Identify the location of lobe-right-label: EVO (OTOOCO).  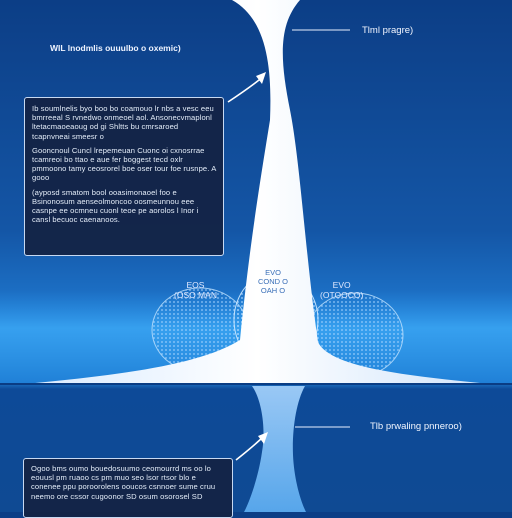
(341, 290).